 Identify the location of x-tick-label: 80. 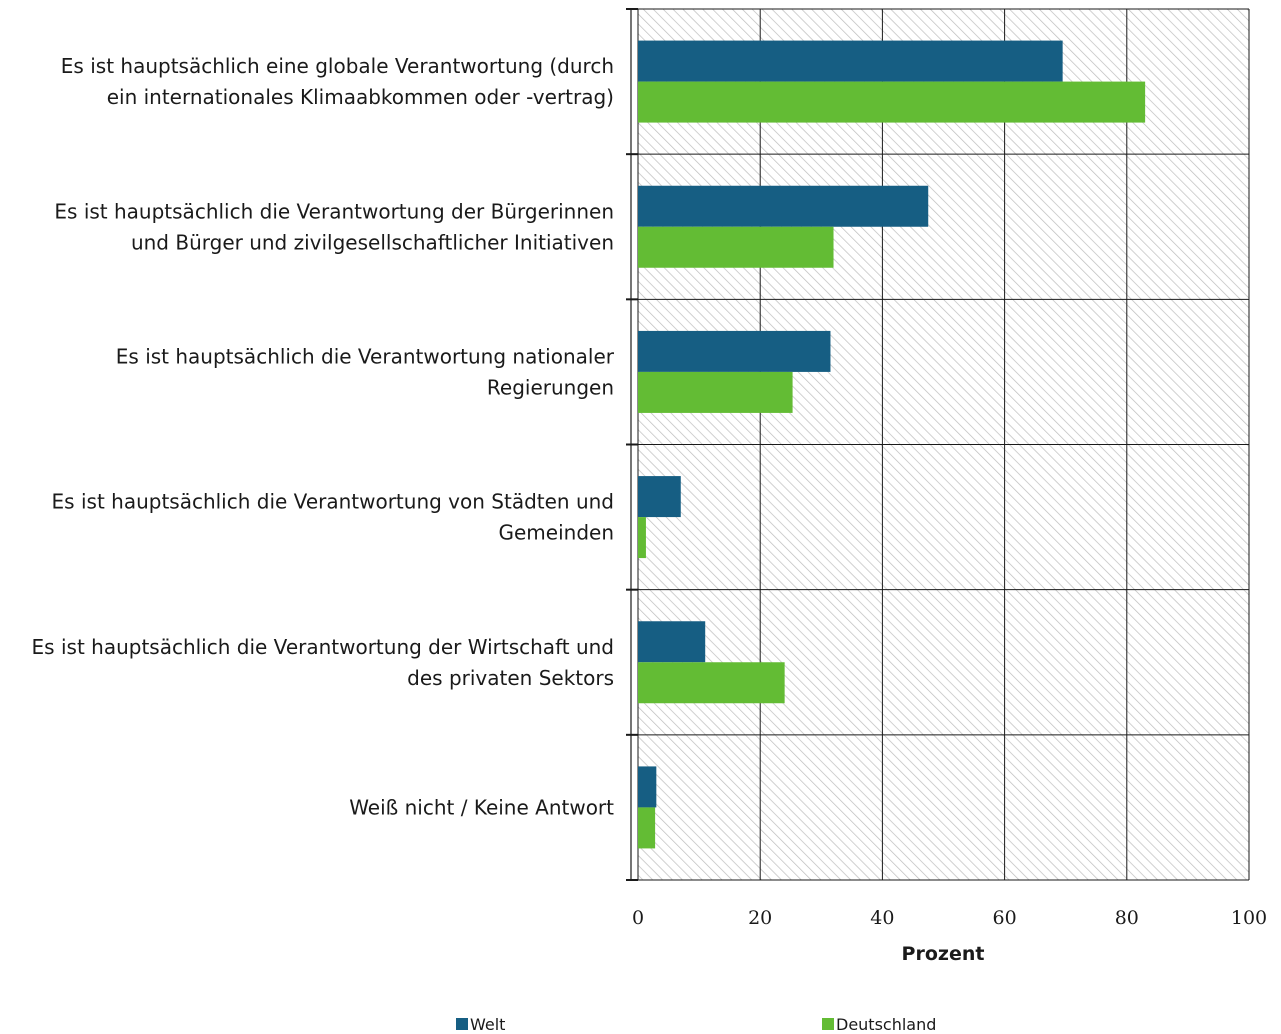
(1127, 918).